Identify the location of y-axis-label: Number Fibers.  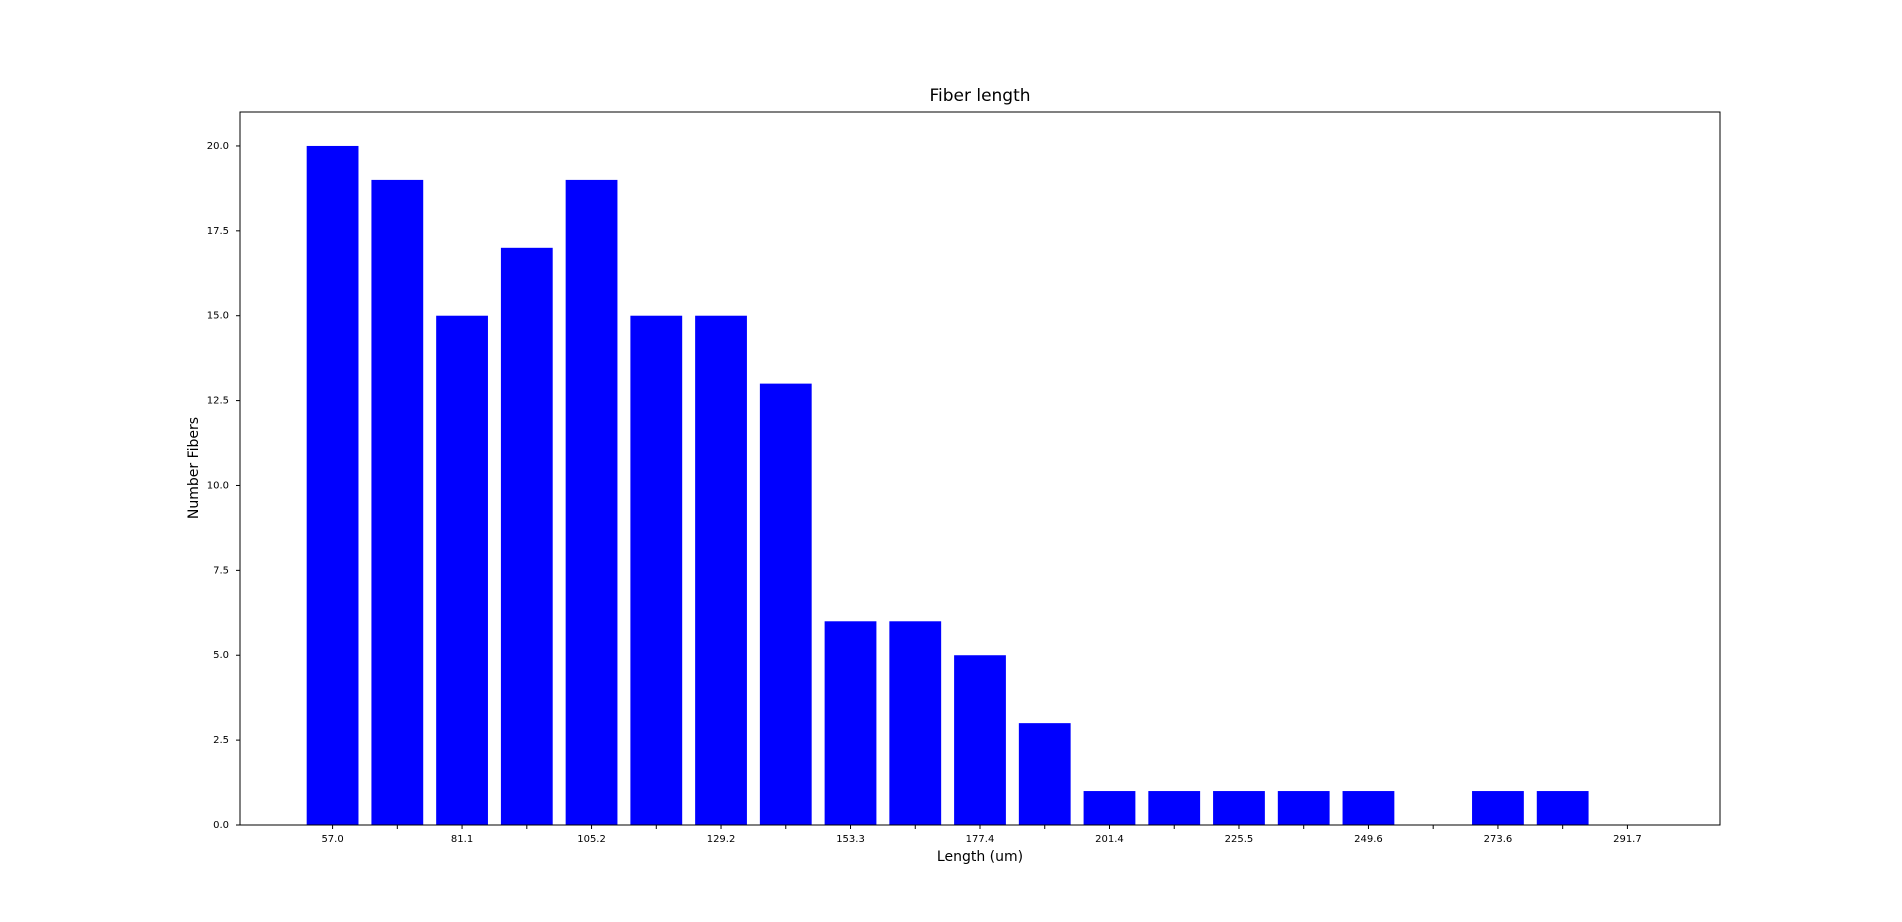
(194, 468).